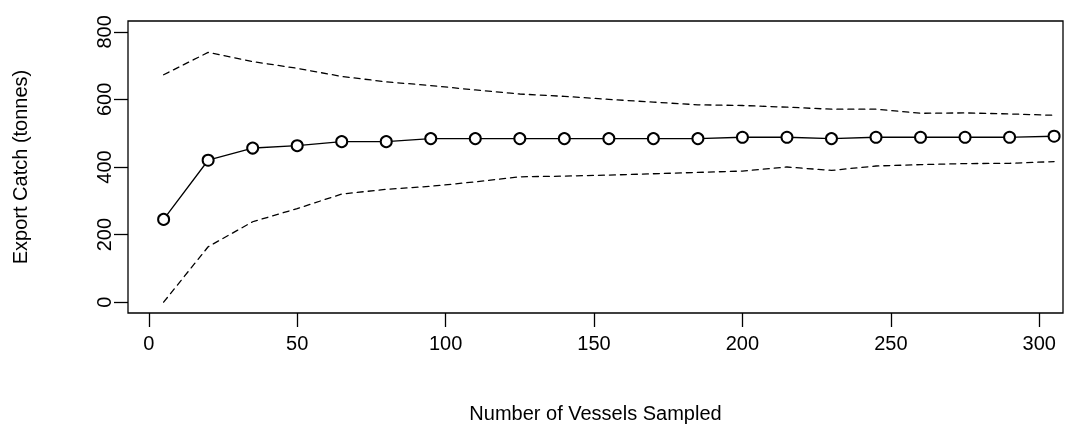 Image resolution: width=1082 pixels, height=445 pixels. I want to click on y-tick-label: 400, so click(104, 167).